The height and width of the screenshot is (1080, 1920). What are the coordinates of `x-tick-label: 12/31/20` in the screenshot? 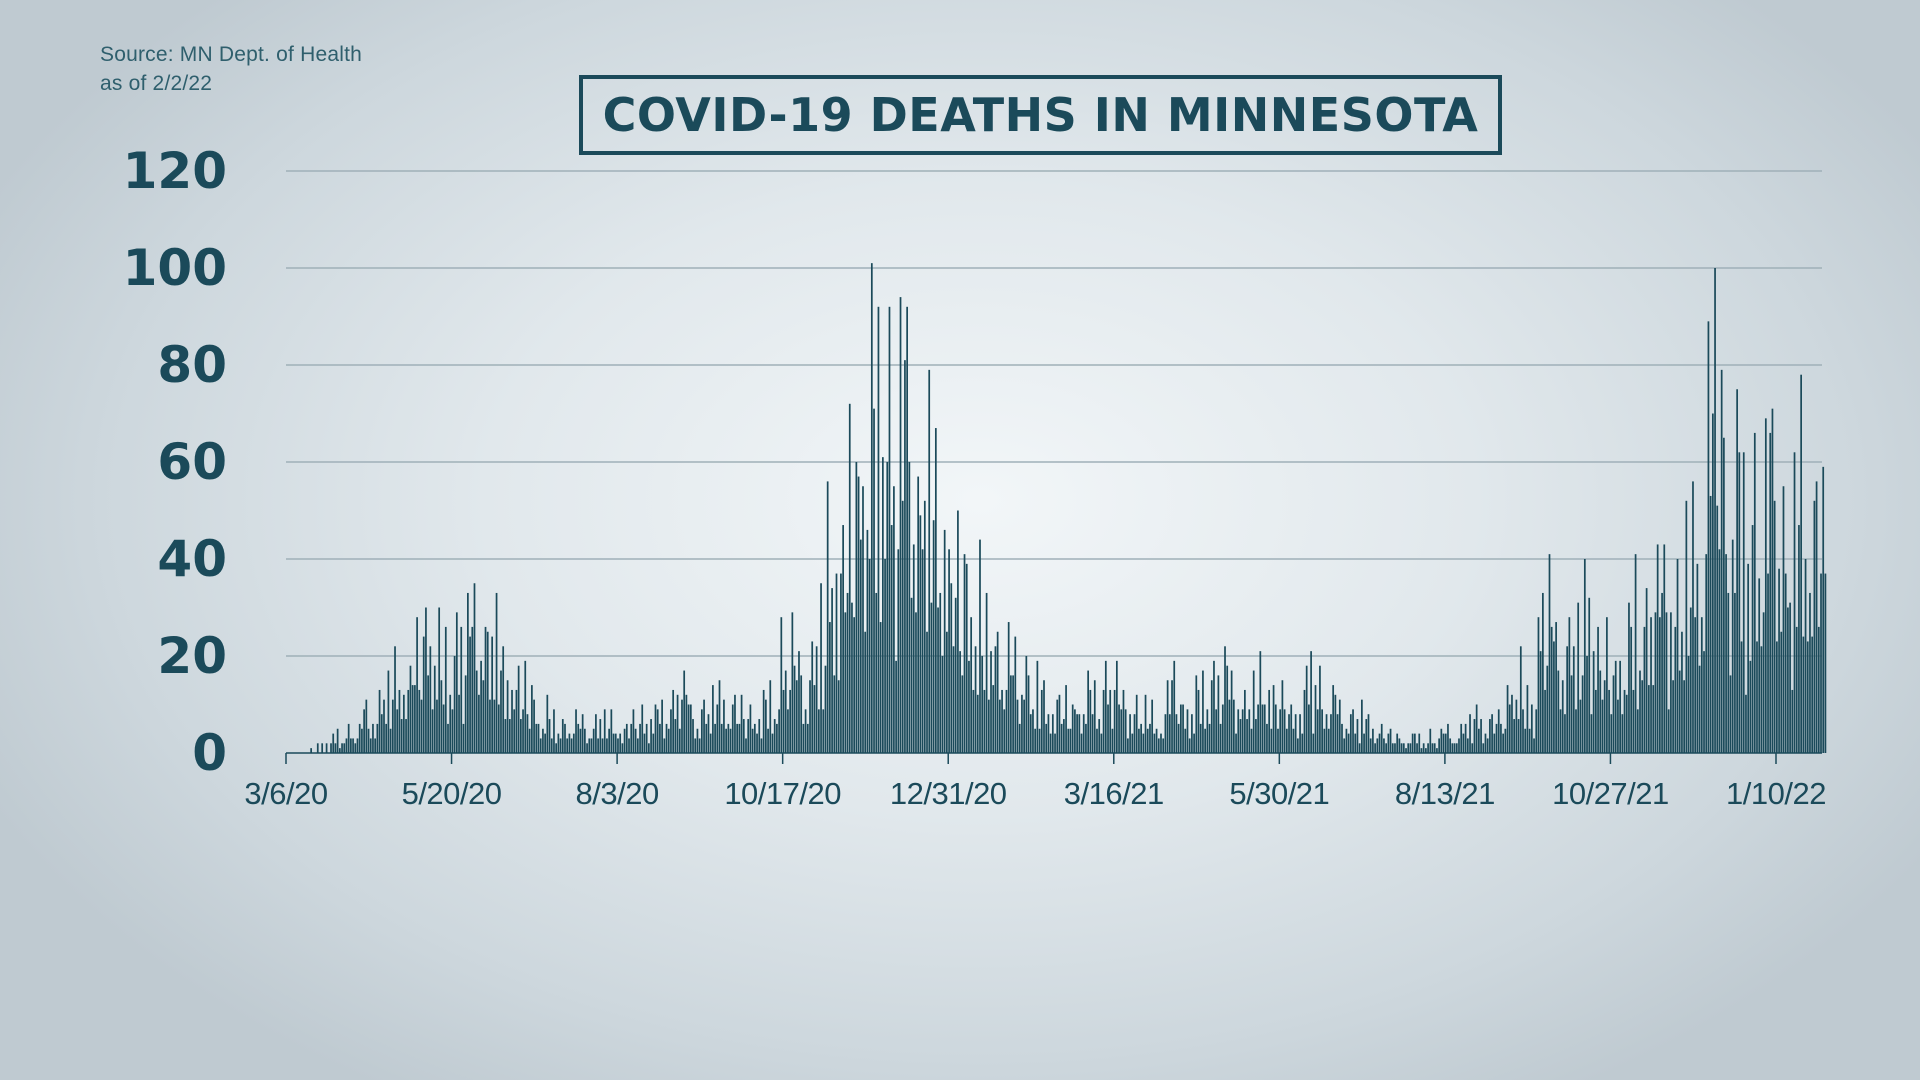 It's located at (948, 793).